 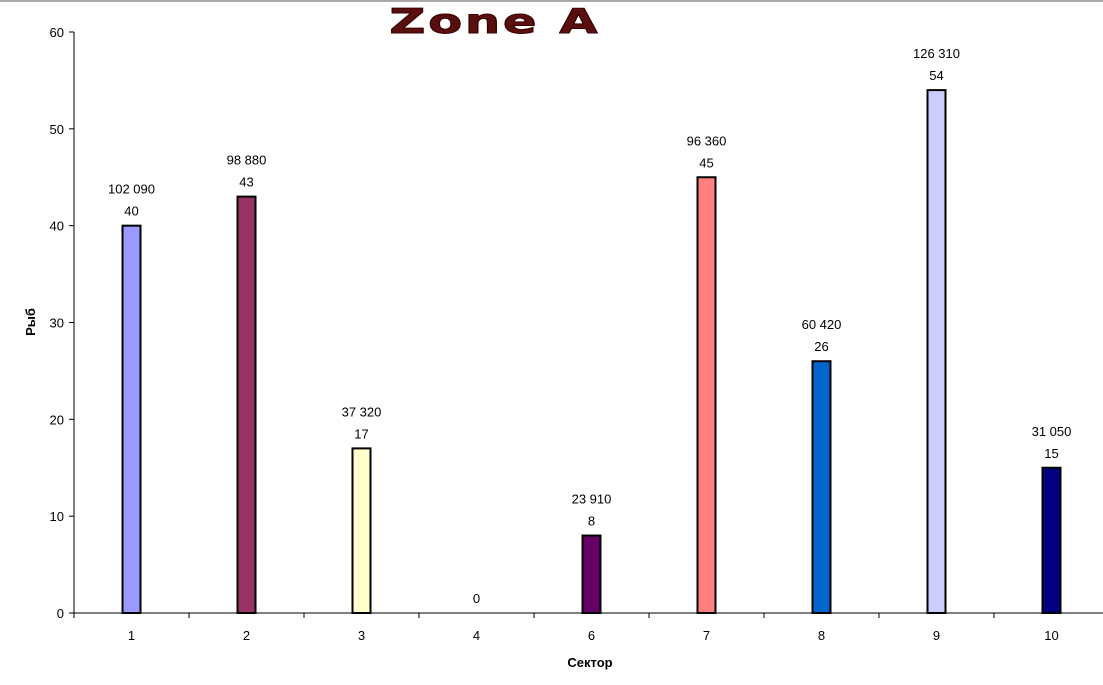 What do you see at coordinates (57, 419) in the screenshot?
I see `y-tick-label: 20` at bounding box center [57, 419].